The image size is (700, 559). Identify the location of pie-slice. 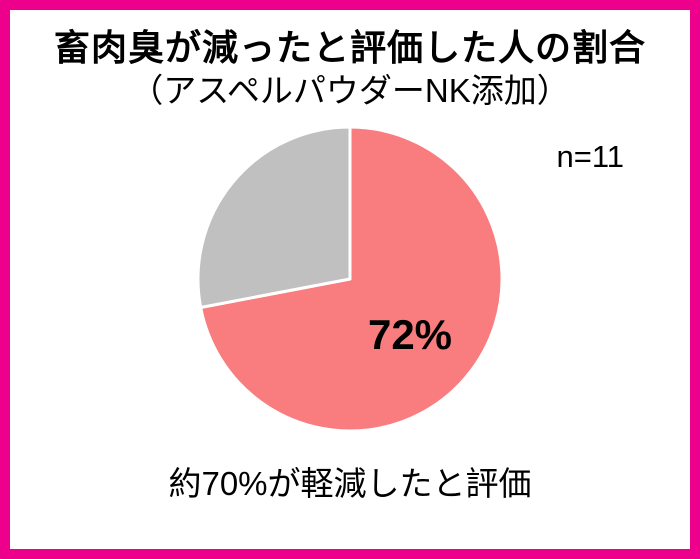
(274, 217).